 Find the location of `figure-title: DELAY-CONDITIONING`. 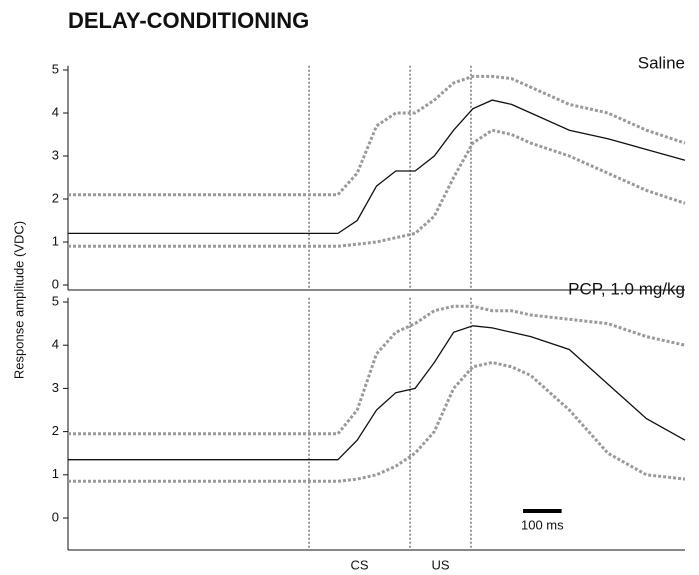

figure-title: DELAY-CONDITIONING is located at coordinates (188, 20).